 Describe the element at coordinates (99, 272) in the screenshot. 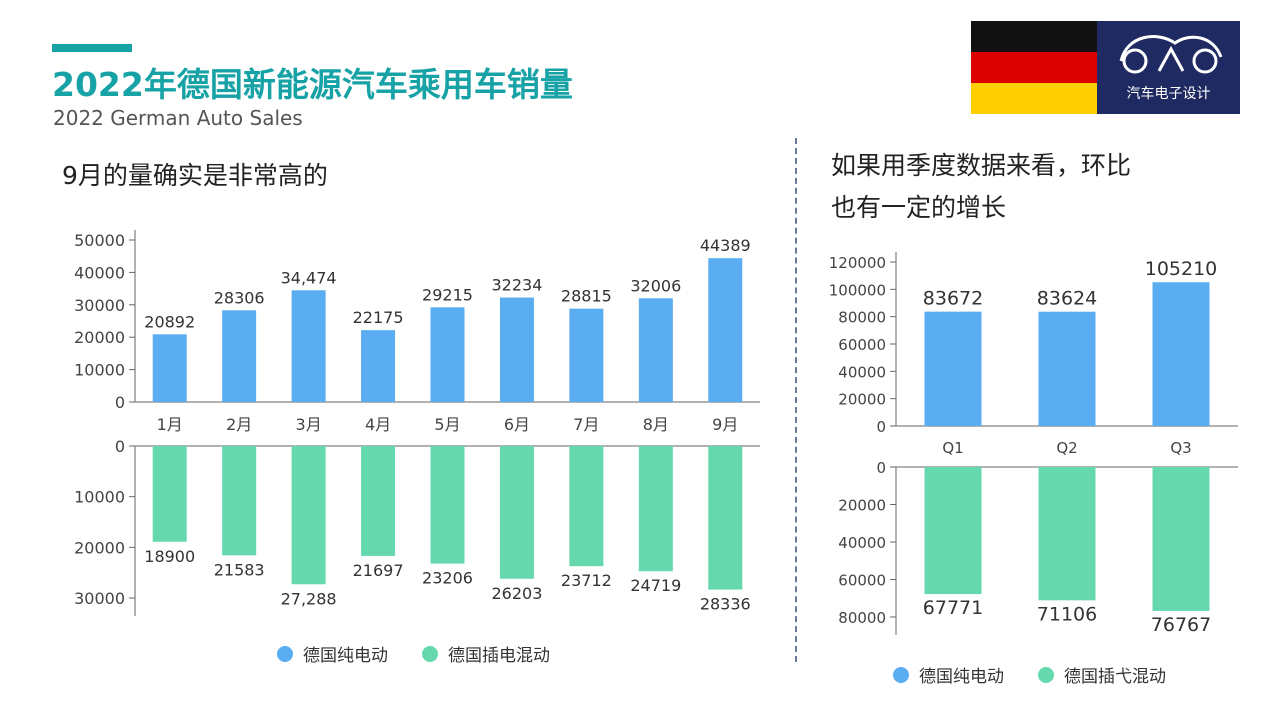

I see `chart0-top-ytick-label: 40000` at that location.